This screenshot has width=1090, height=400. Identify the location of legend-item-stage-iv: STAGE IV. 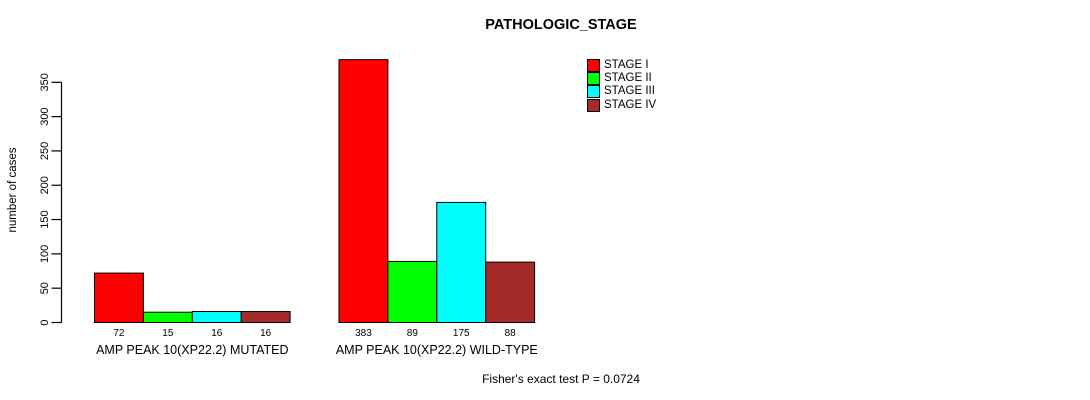
(622, 105).